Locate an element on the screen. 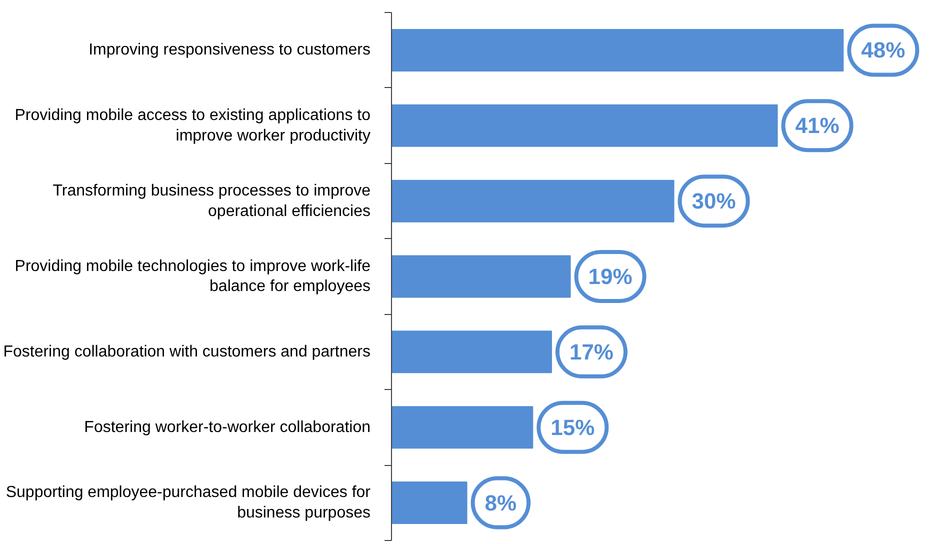 This screenshot has height=544, width=933. y-tick-label: Improving responsiveness to customers is located at coordinates (229, 50).